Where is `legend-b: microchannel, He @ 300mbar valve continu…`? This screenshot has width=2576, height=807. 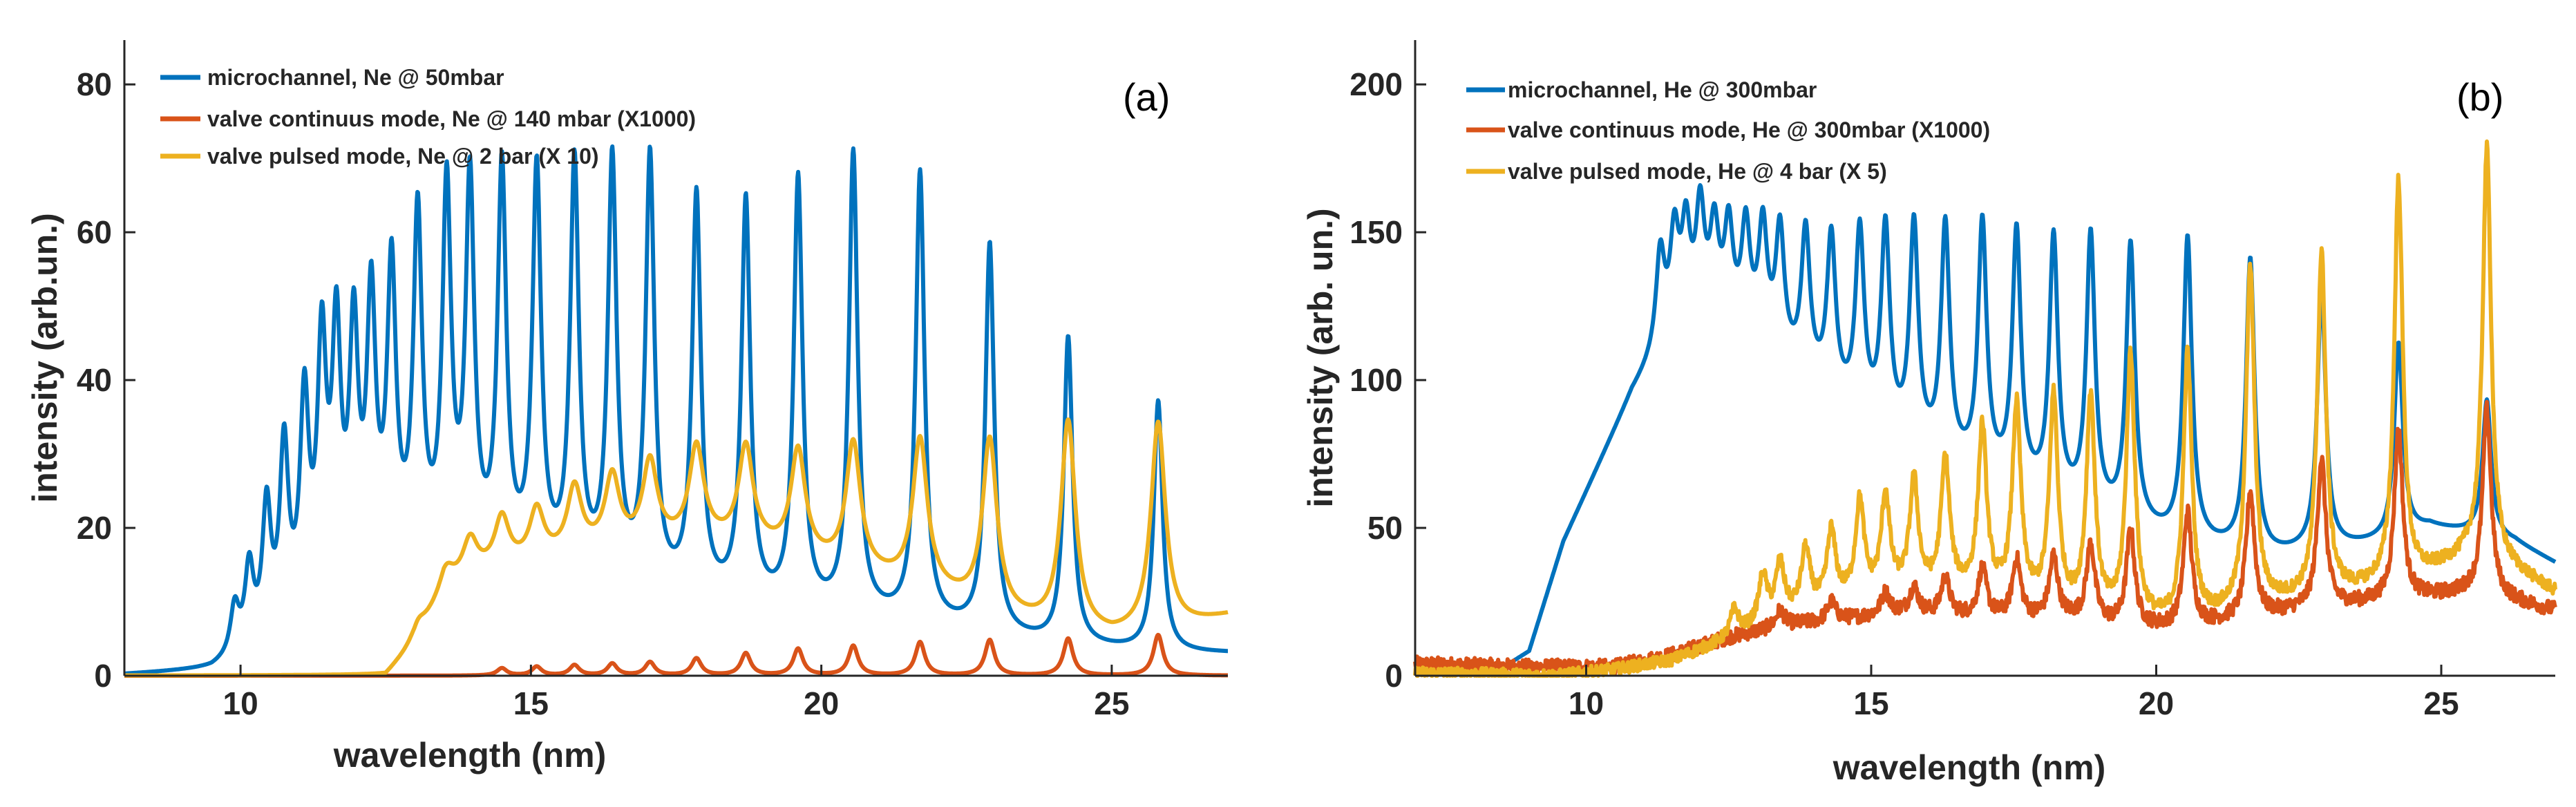
legend-b: microchannel, He @ 300mbar valve continu… is located at coordinates (1728, 130).